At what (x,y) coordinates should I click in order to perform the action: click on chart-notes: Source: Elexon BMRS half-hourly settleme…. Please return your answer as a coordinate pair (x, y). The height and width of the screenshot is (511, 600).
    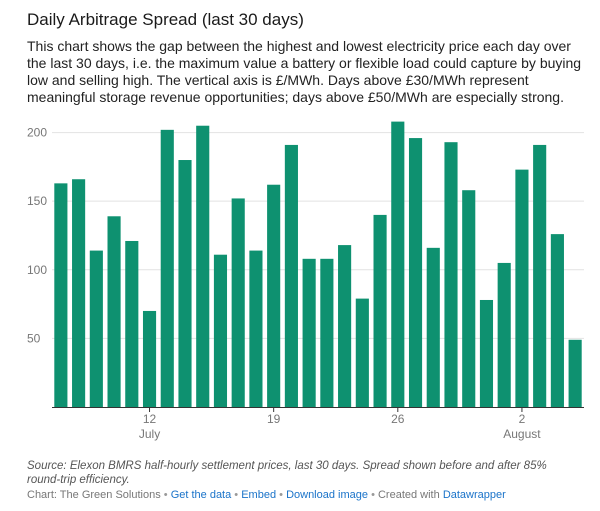
    Looking at the image, I should click on (287, 473).